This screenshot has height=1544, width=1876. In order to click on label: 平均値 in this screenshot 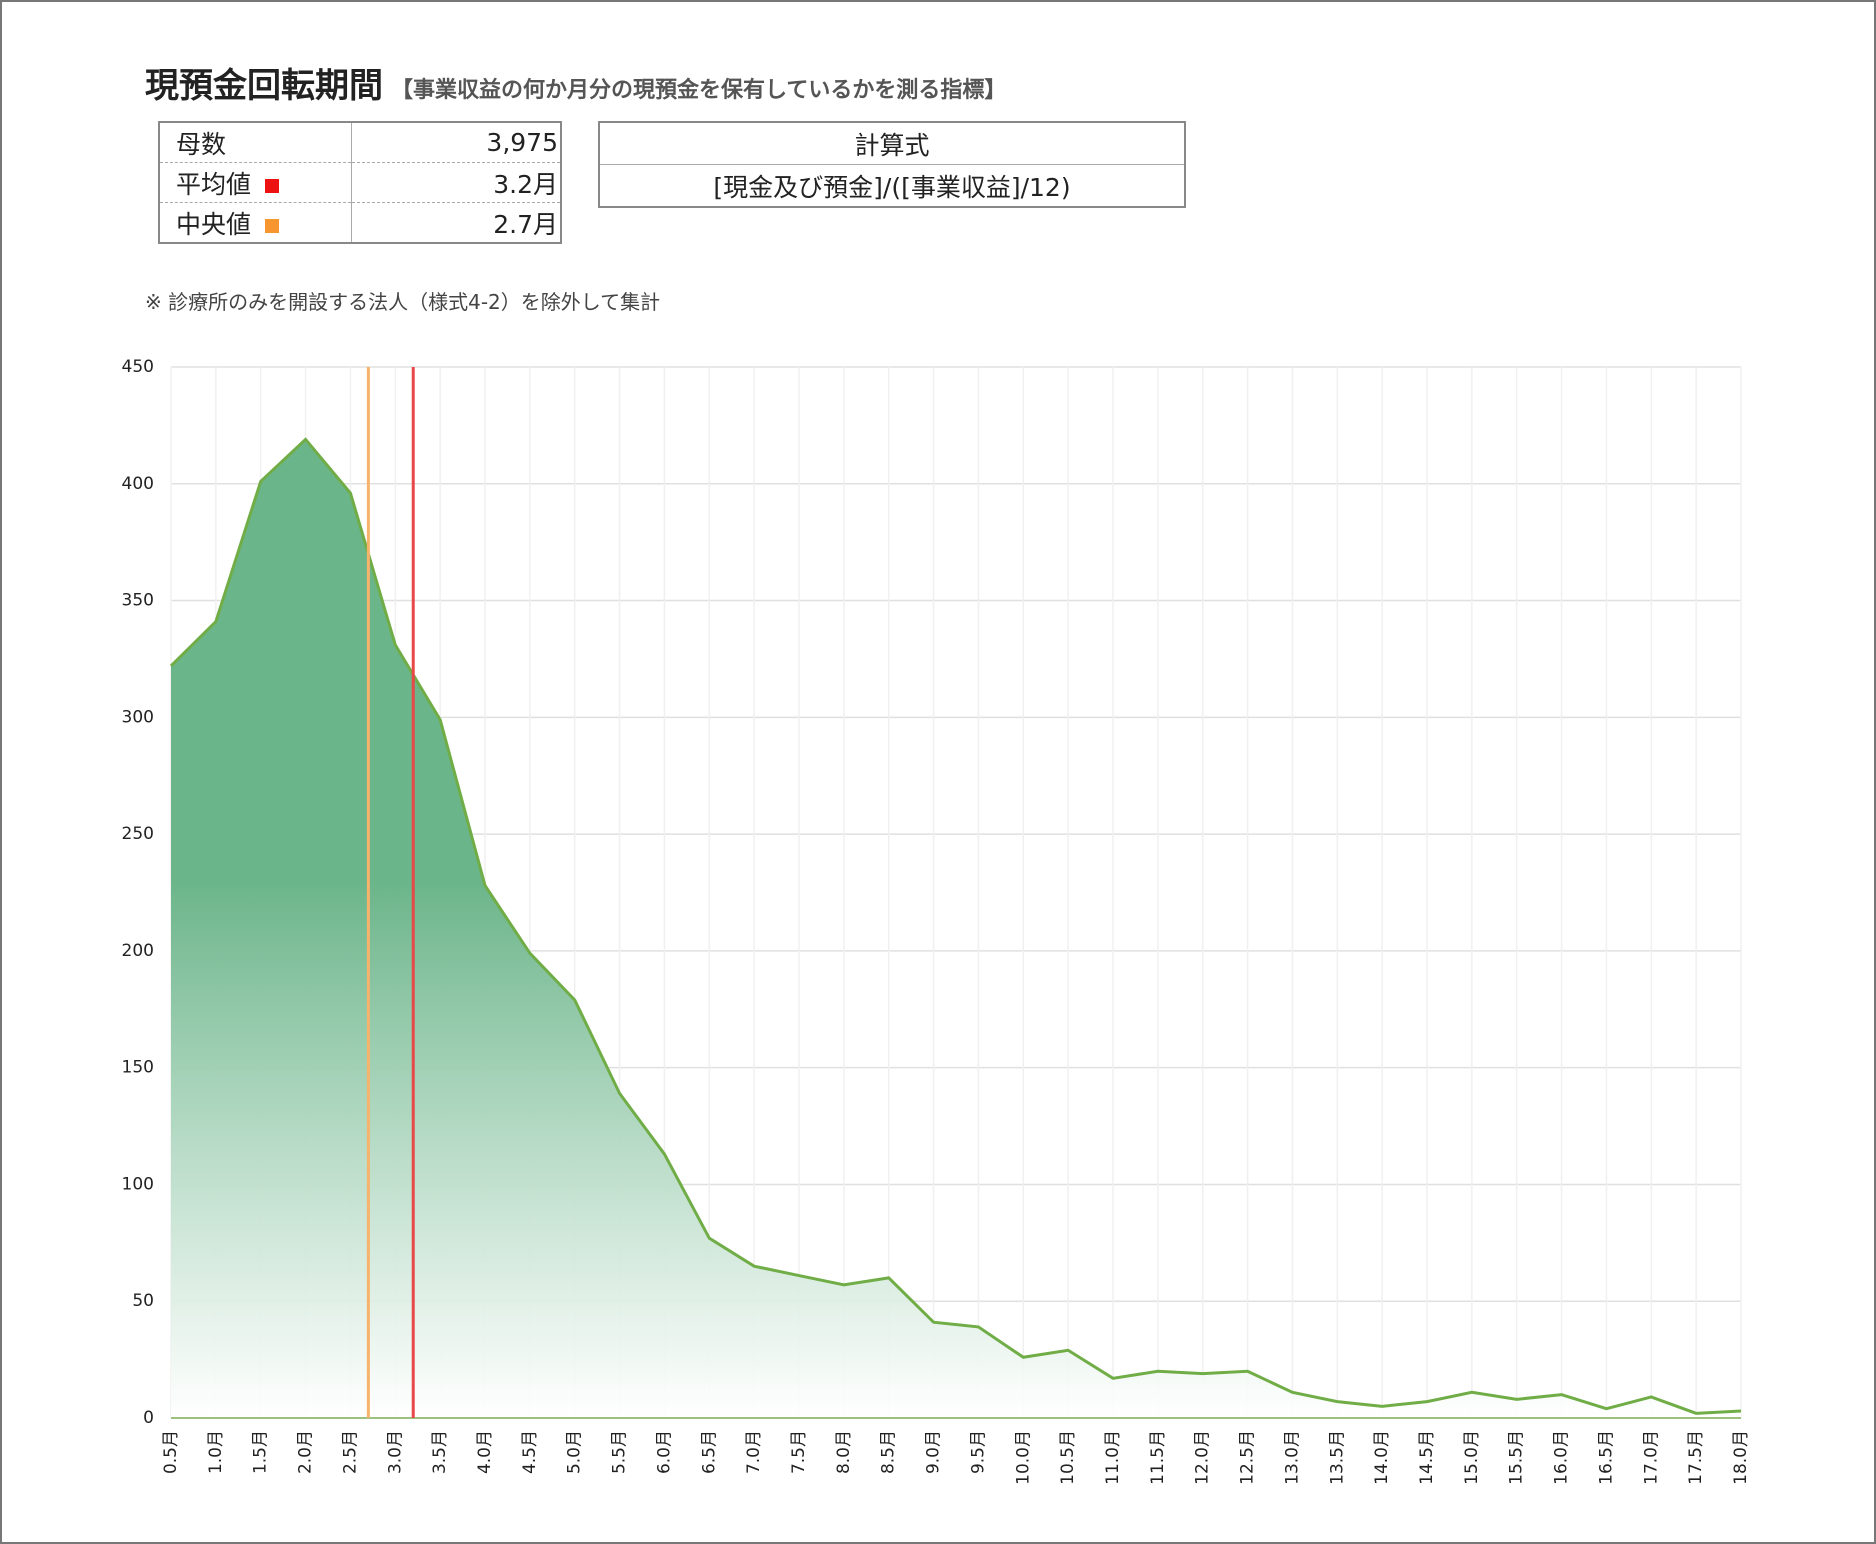, I will do `click(214, 184)`.